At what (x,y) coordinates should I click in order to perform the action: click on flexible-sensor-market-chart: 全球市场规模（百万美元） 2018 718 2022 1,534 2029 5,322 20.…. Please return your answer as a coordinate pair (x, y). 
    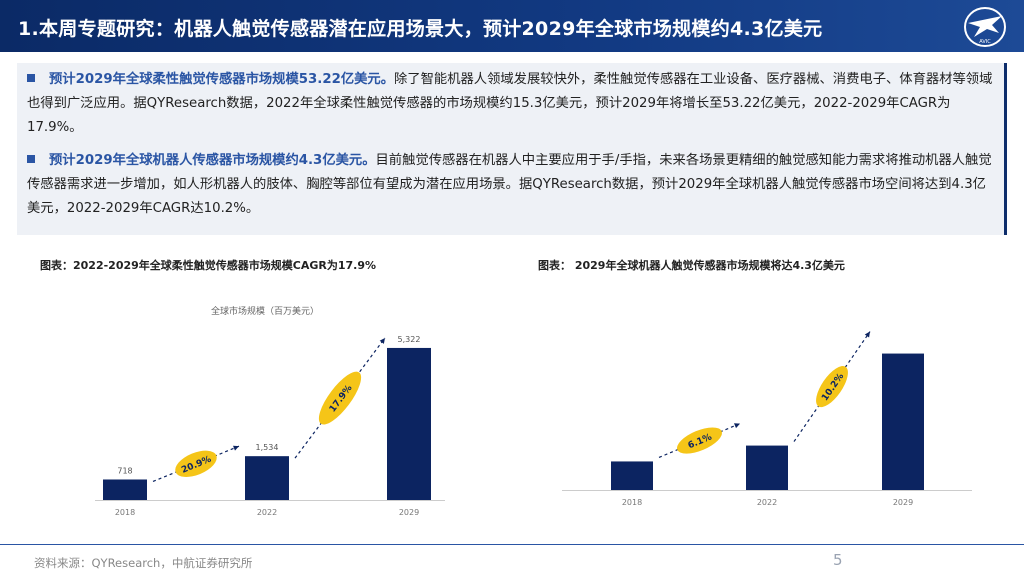
    Looking at the image, I should click on (270, 411).